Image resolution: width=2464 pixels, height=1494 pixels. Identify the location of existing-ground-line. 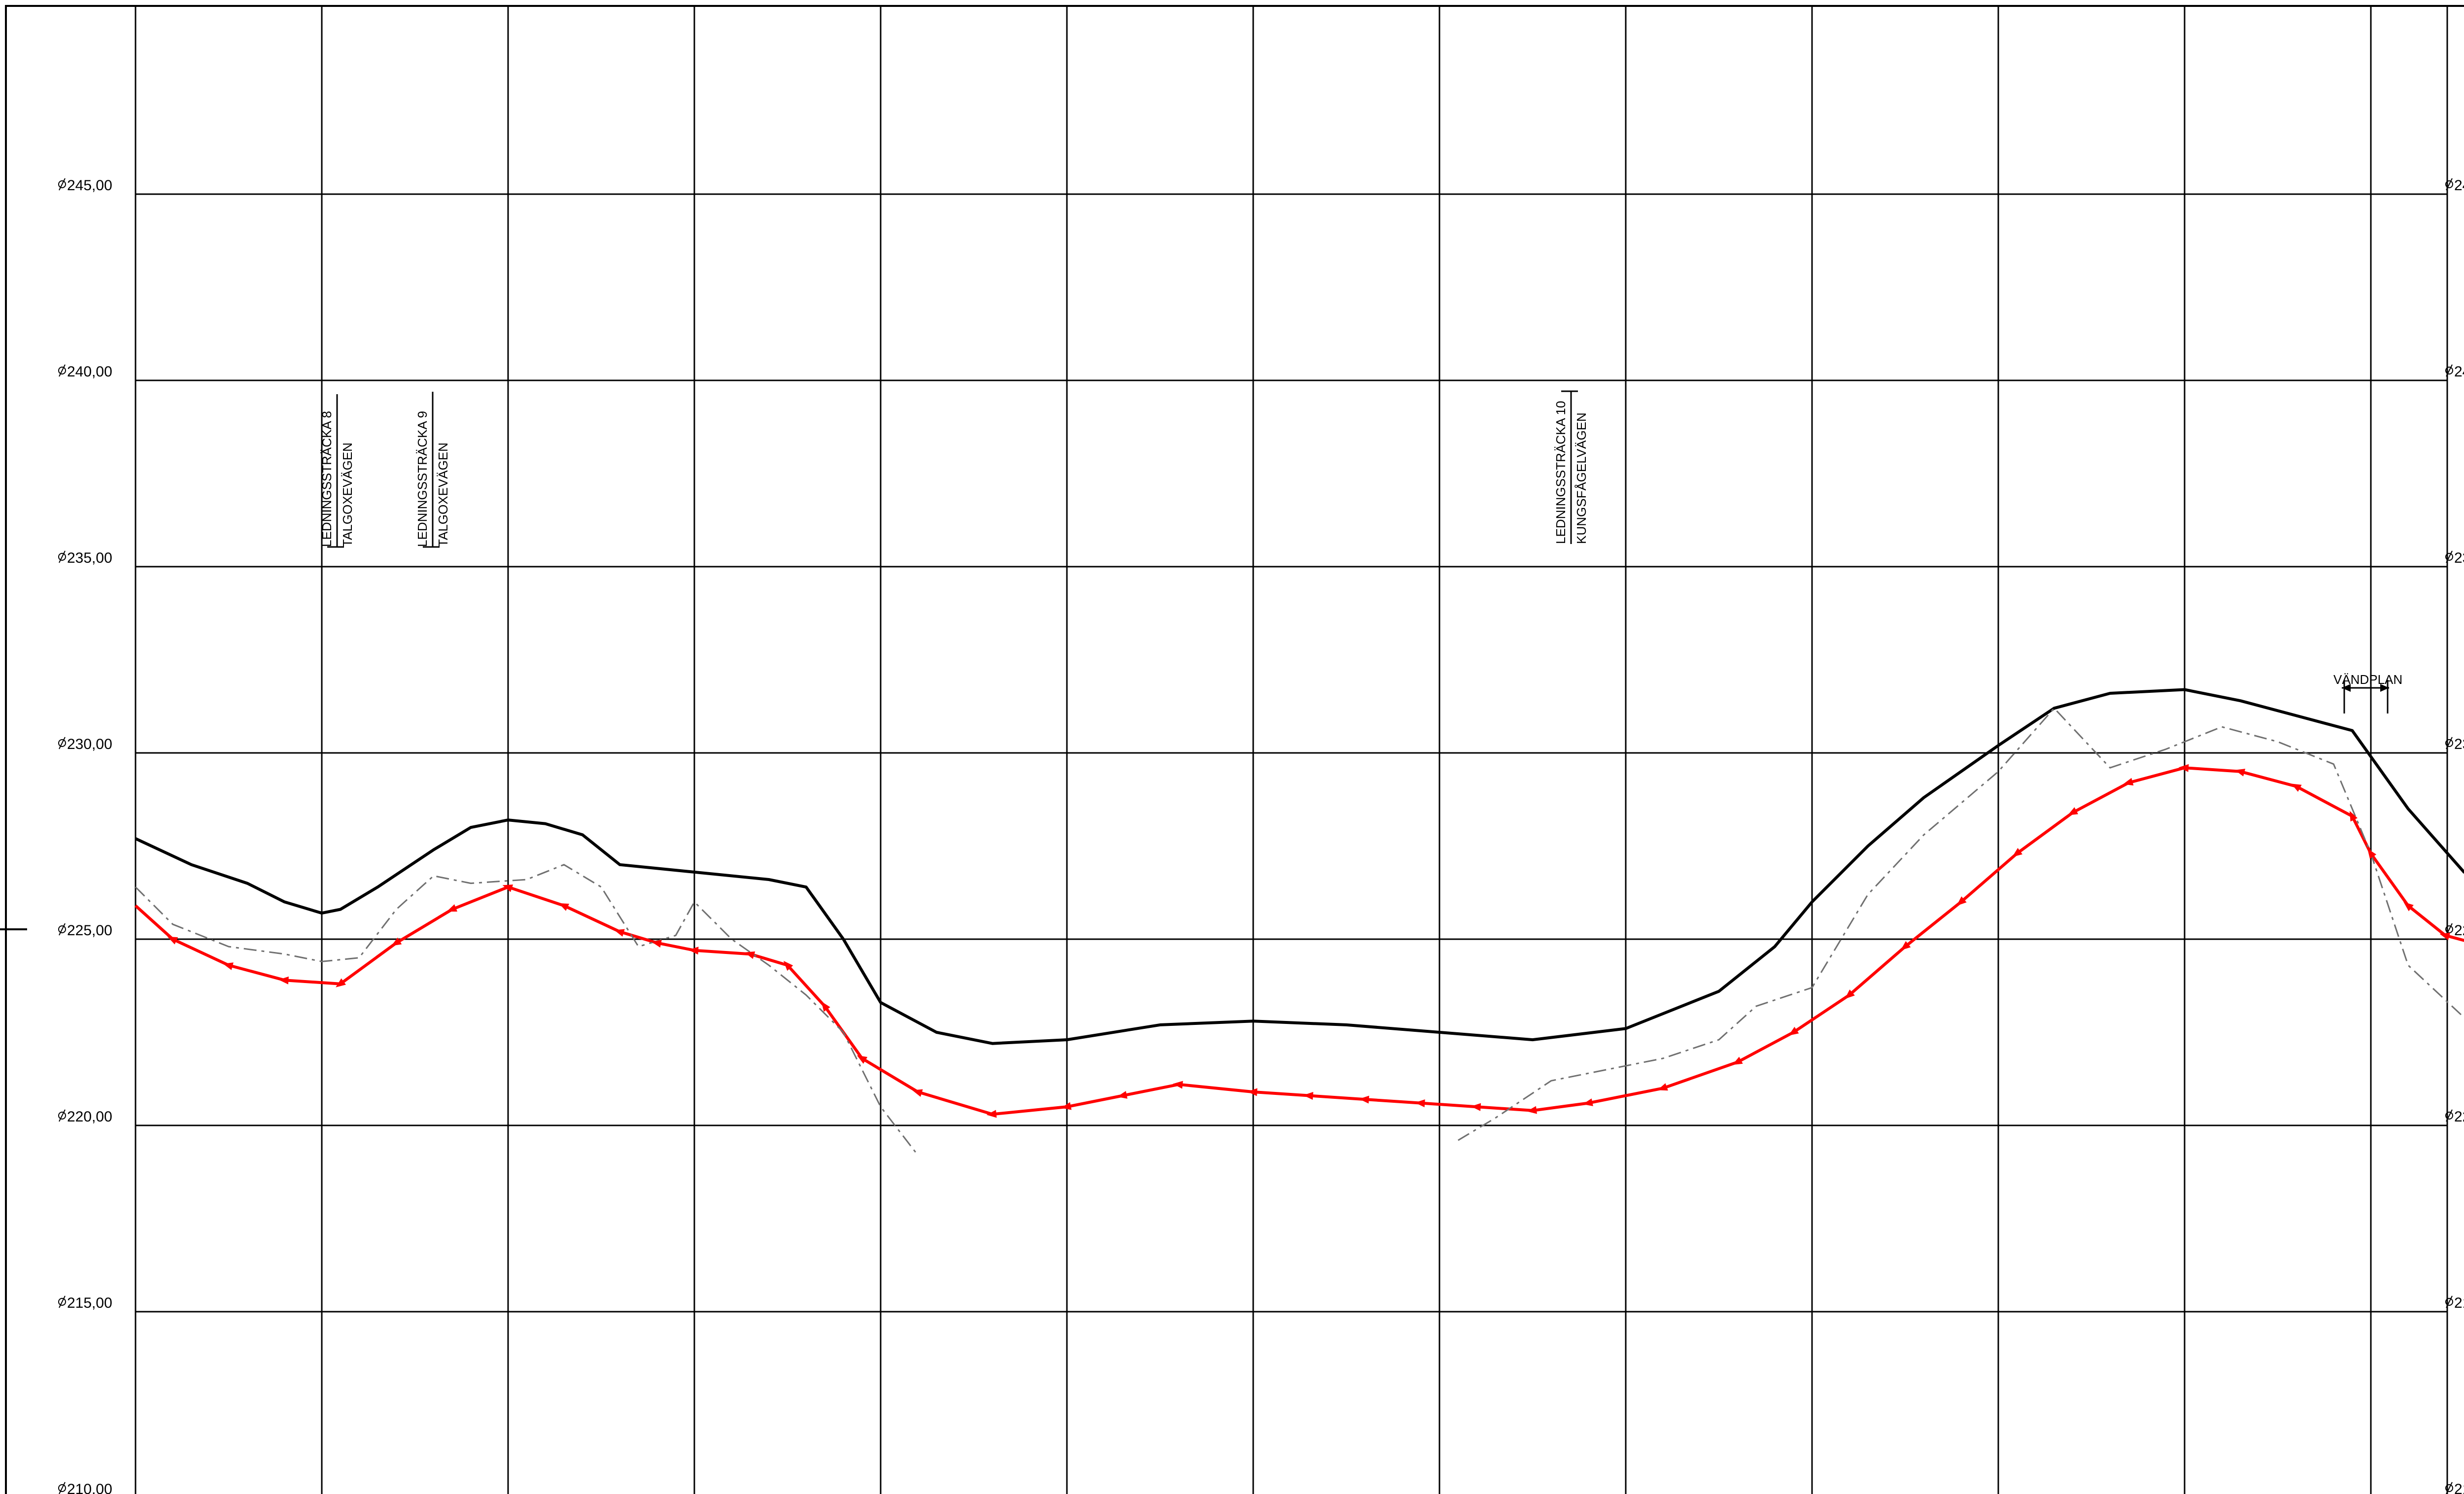
(527, 1010).